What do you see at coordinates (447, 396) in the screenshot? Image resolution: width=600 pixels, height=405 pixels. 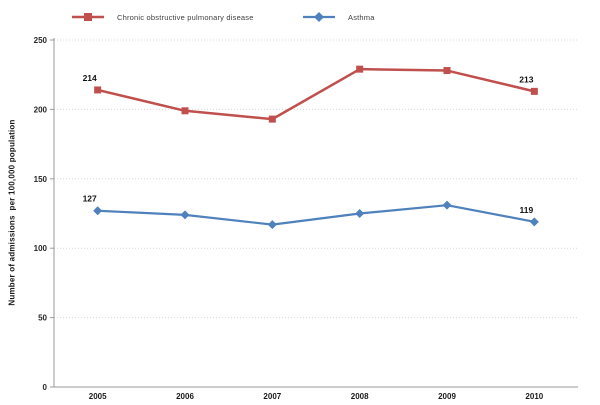 I see `x-tick-label: 2009` at bounding box center [447, 396].